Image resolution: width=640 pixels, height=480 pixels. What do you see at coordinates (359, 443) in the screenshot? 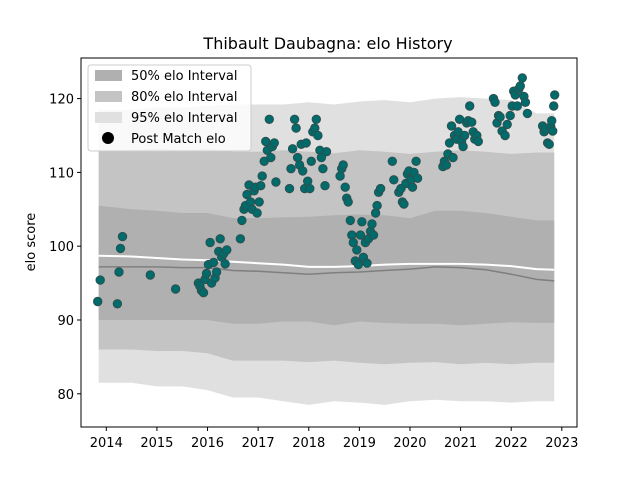
I see `x-tick-label: 2019` at bounding box center [359, 443].